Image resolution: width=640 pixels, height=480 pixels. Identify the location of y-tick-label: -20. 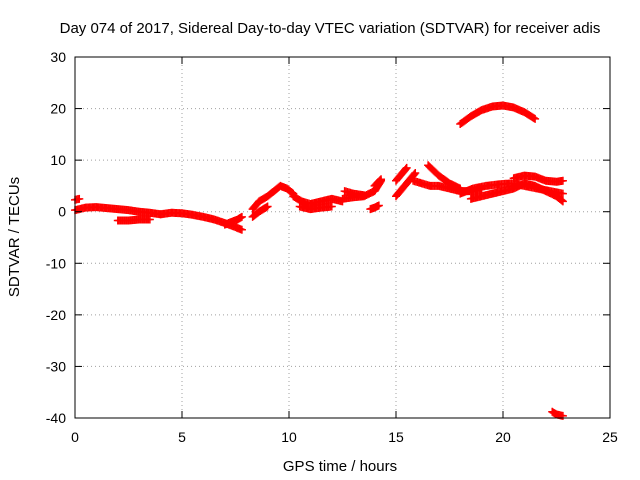
(56, 315).